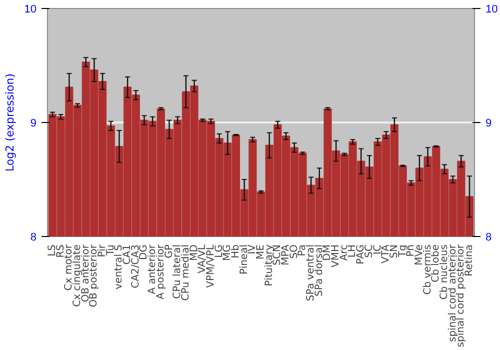  What do you see at coordinates (160, 272) in the screenshot?
I see `x-tick-label: A posterior` at bounding box center [160, 272].